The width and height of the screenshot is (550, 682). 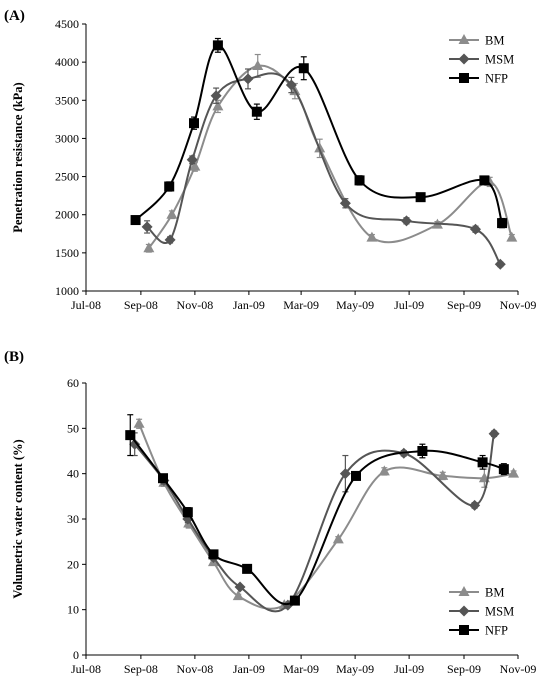 What do you see at coordinates (76, 655) in the screenshot?
I see `y-tick-label: 0` at bounding box center [76, 655].